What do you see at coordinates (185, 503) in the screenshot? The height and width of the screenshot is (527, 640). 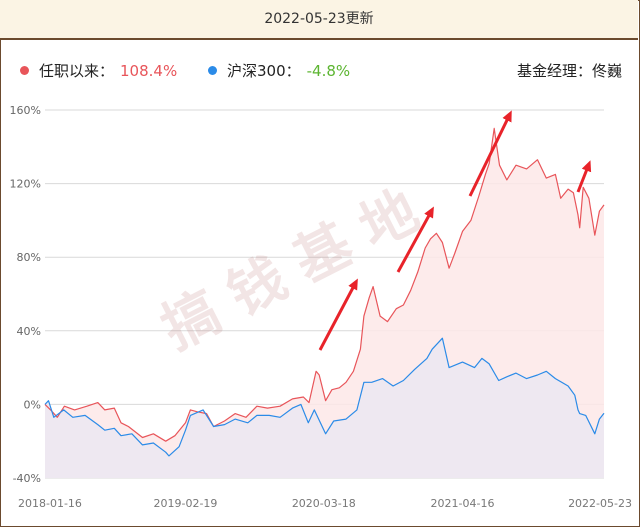 I see `x-tick-label: 2019-02-19` at bounding box center [185, 503].